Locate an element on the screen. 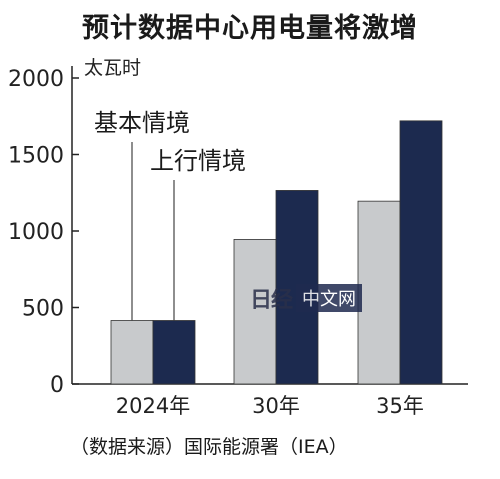 This screenshot has width=500, height=479. y-tick-label: 2000 is located at coordinates (36, 79).